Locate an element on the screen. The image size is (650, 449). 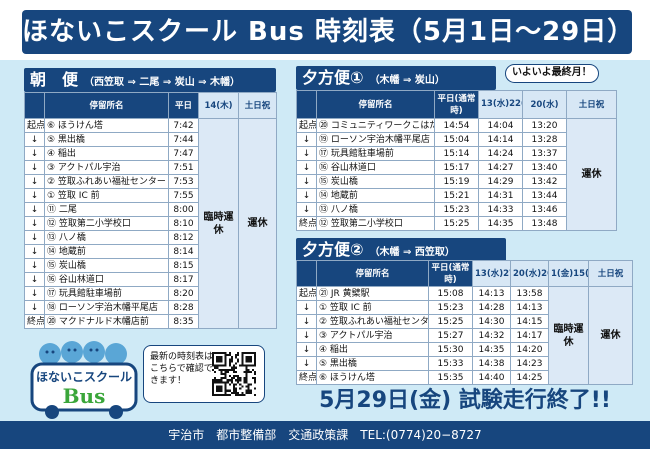
stop-name: ⑤ 黒出橋 is located at coordinates (372, 363).